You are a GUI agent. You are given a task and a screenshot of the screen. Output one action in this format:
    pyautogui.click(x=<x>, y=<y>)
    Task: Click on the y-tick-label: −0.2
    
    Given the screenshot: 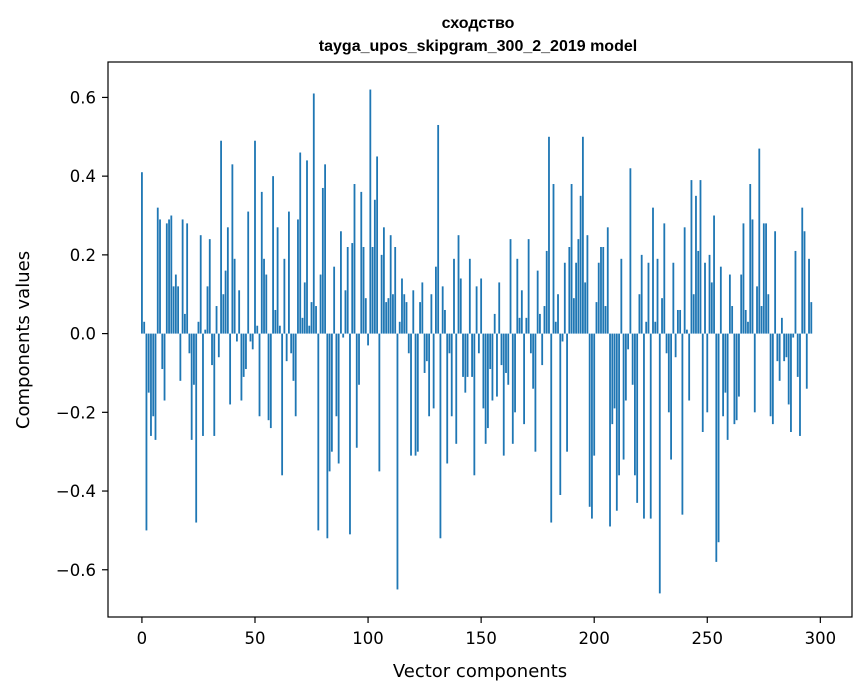 What is the action you would take?
    pyautogui.click(x=76, y=412)
    